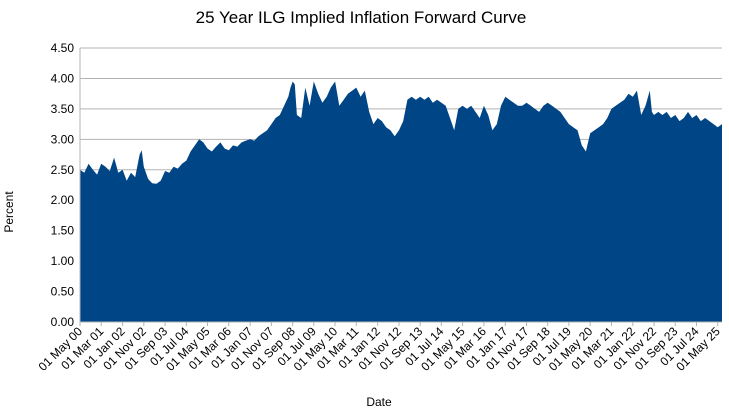  What do you see at coordinates (63, 78) in the screenshot?
I see `y-tick-label: 4.00` at bounding box center [63, 78].